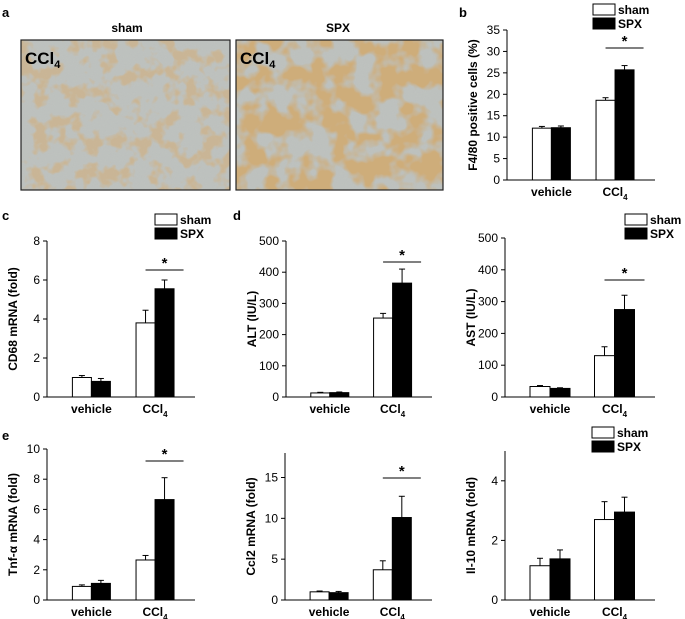 Image resolution: width=685 pixels, height=619 pixels. I want to click on y-tick-label: 500, so click(488, 238).